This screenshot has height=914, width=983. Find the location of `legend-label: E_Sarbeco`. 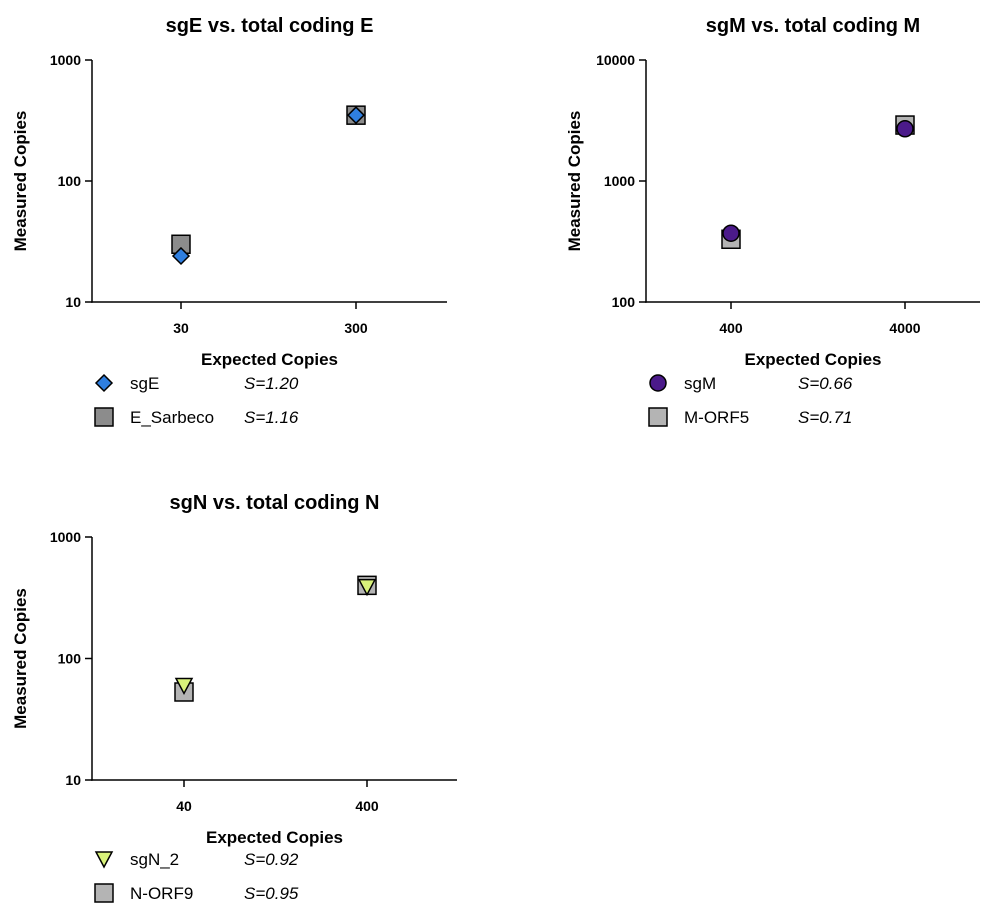

legend-label: E_Sarbeco is located at coordinates (172, 417).